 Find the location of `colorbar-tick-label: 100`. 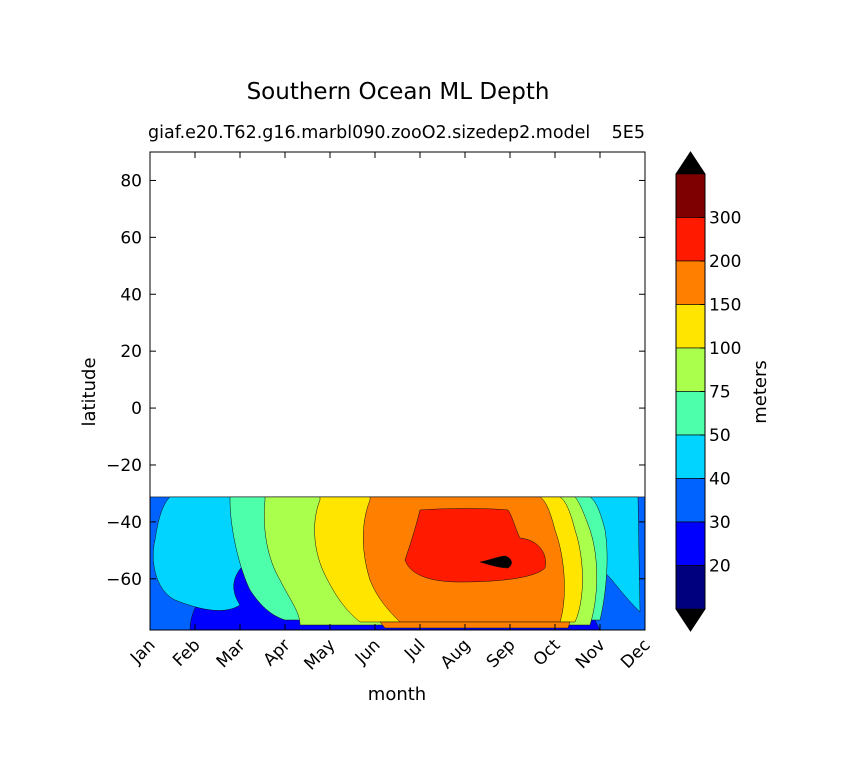

colorbar-tick-label: 100 is located at coordinates (725, 349).